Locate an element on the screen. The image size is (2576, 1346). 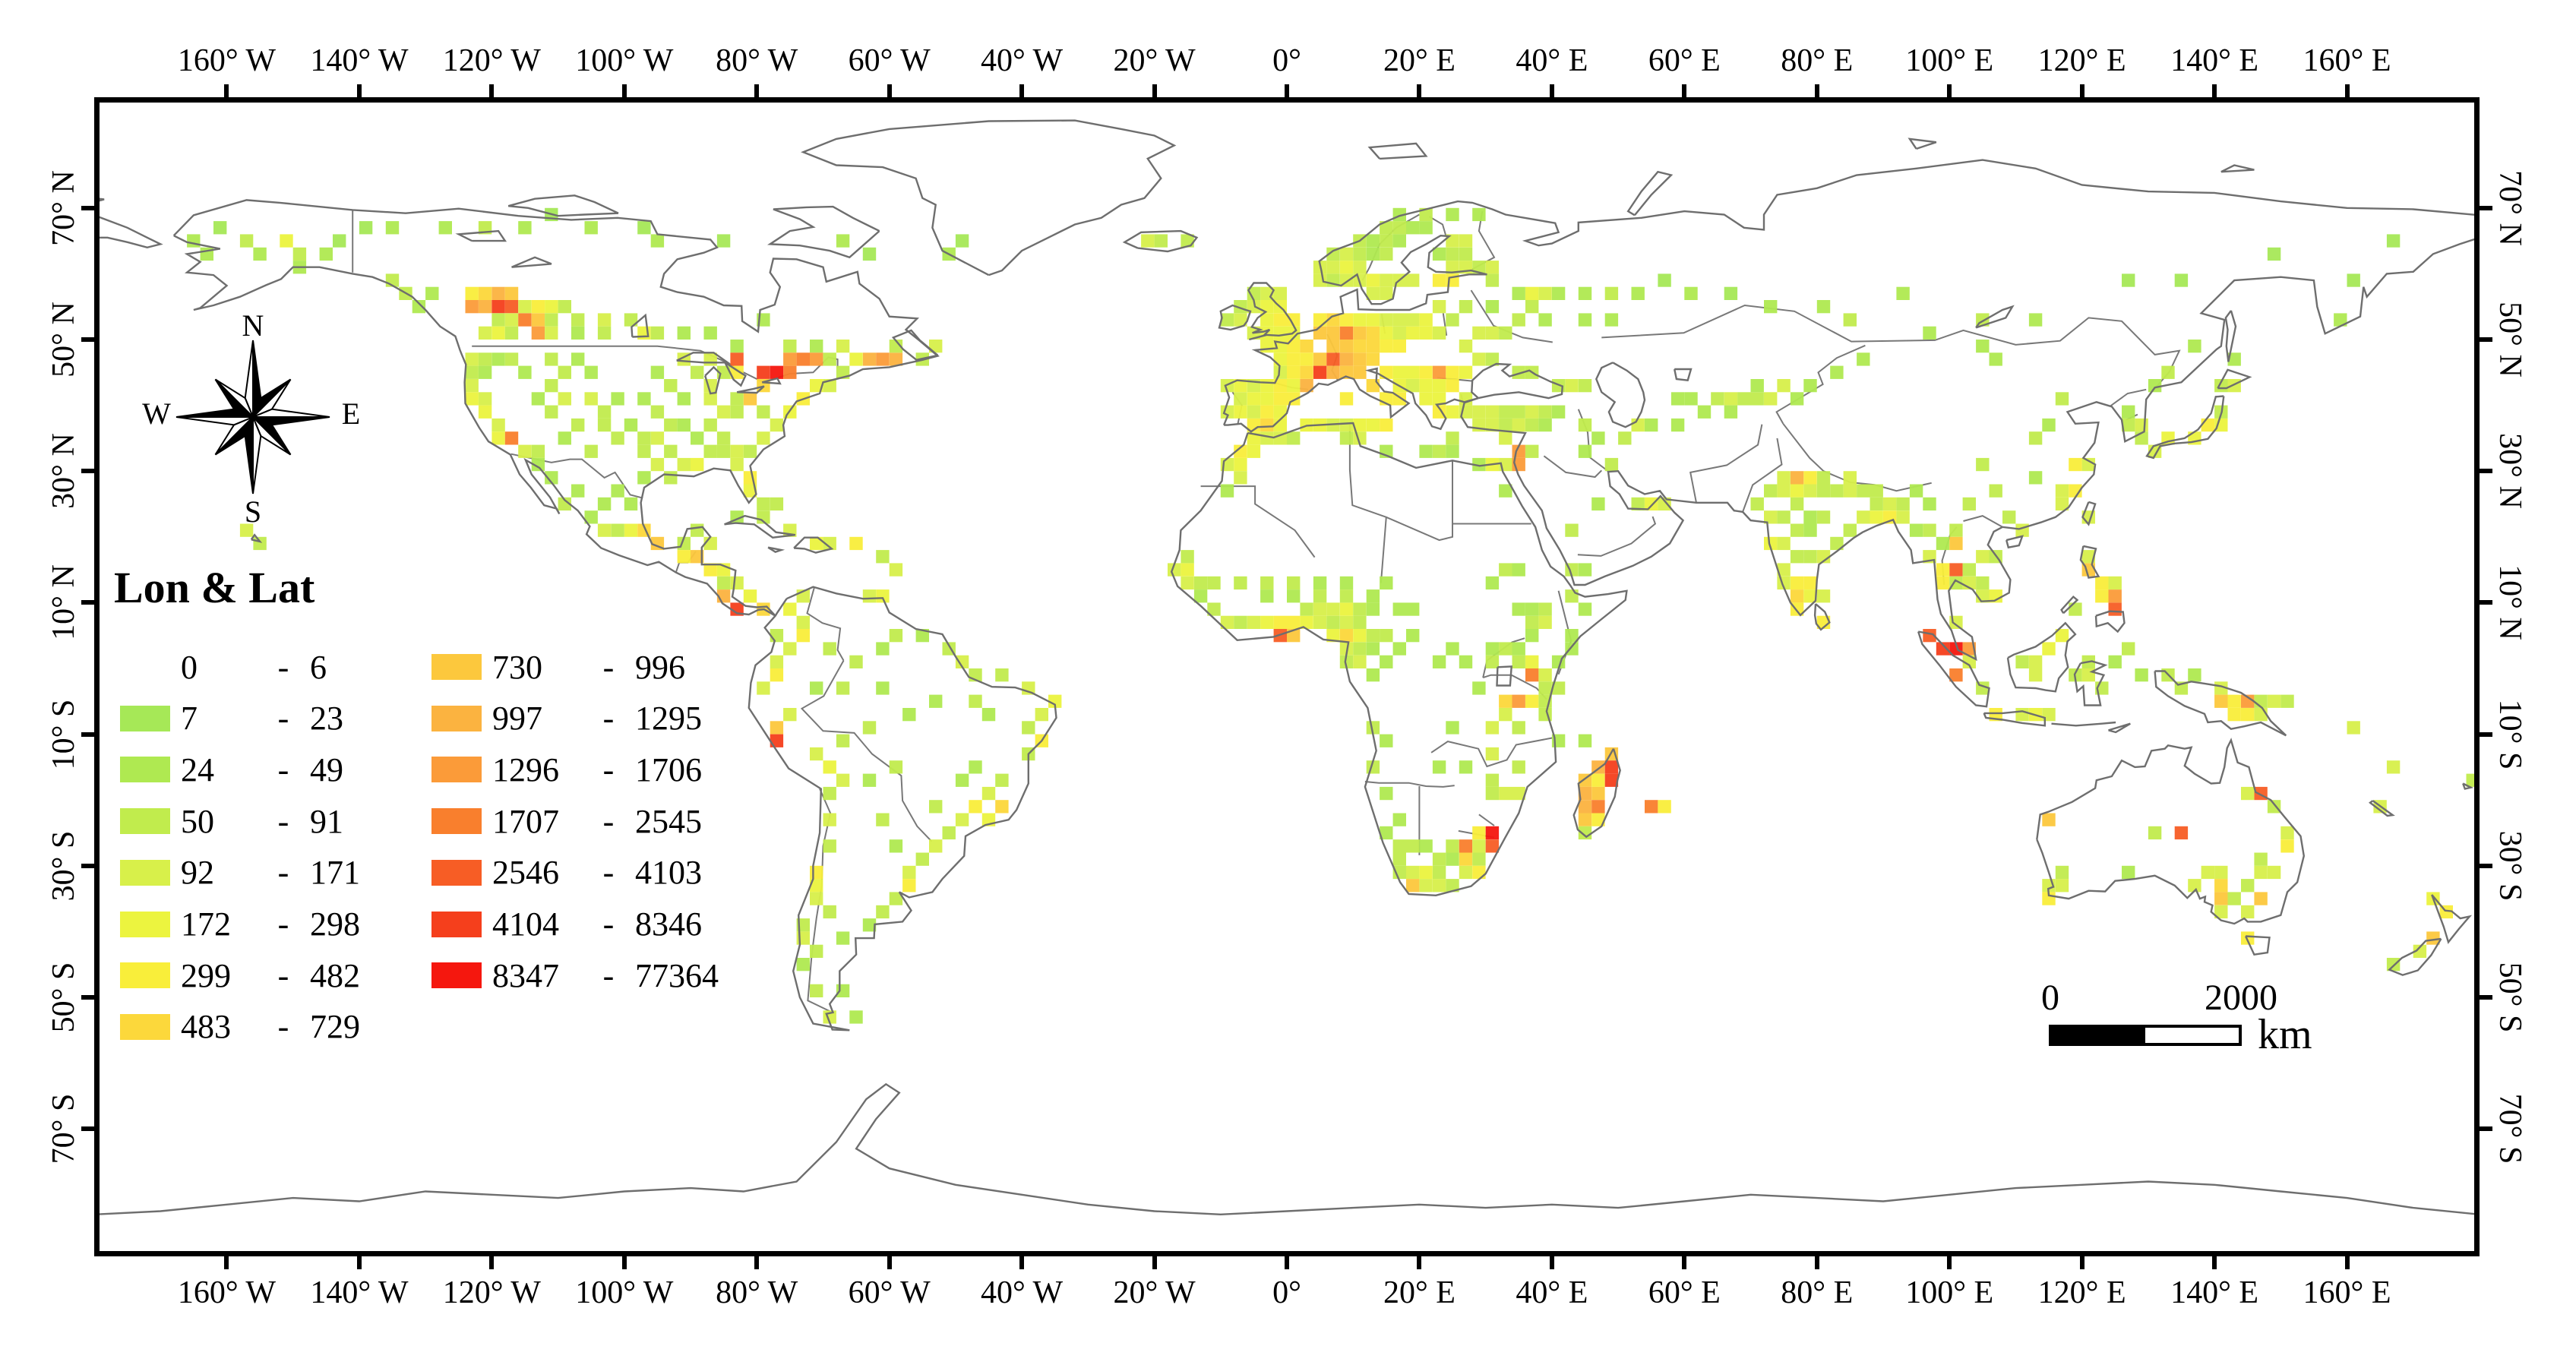
legend-row: 7 -23 is located at coordinates (231, 718).